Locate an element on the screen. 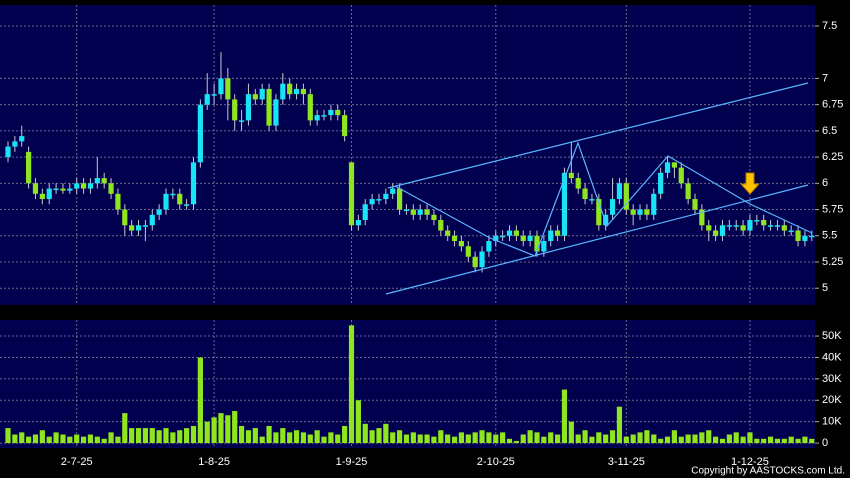 Image resolution: width=850 pixels, height=478 pixels. x-tick-label: 1-9-25 is located at coordinates (352, 462).